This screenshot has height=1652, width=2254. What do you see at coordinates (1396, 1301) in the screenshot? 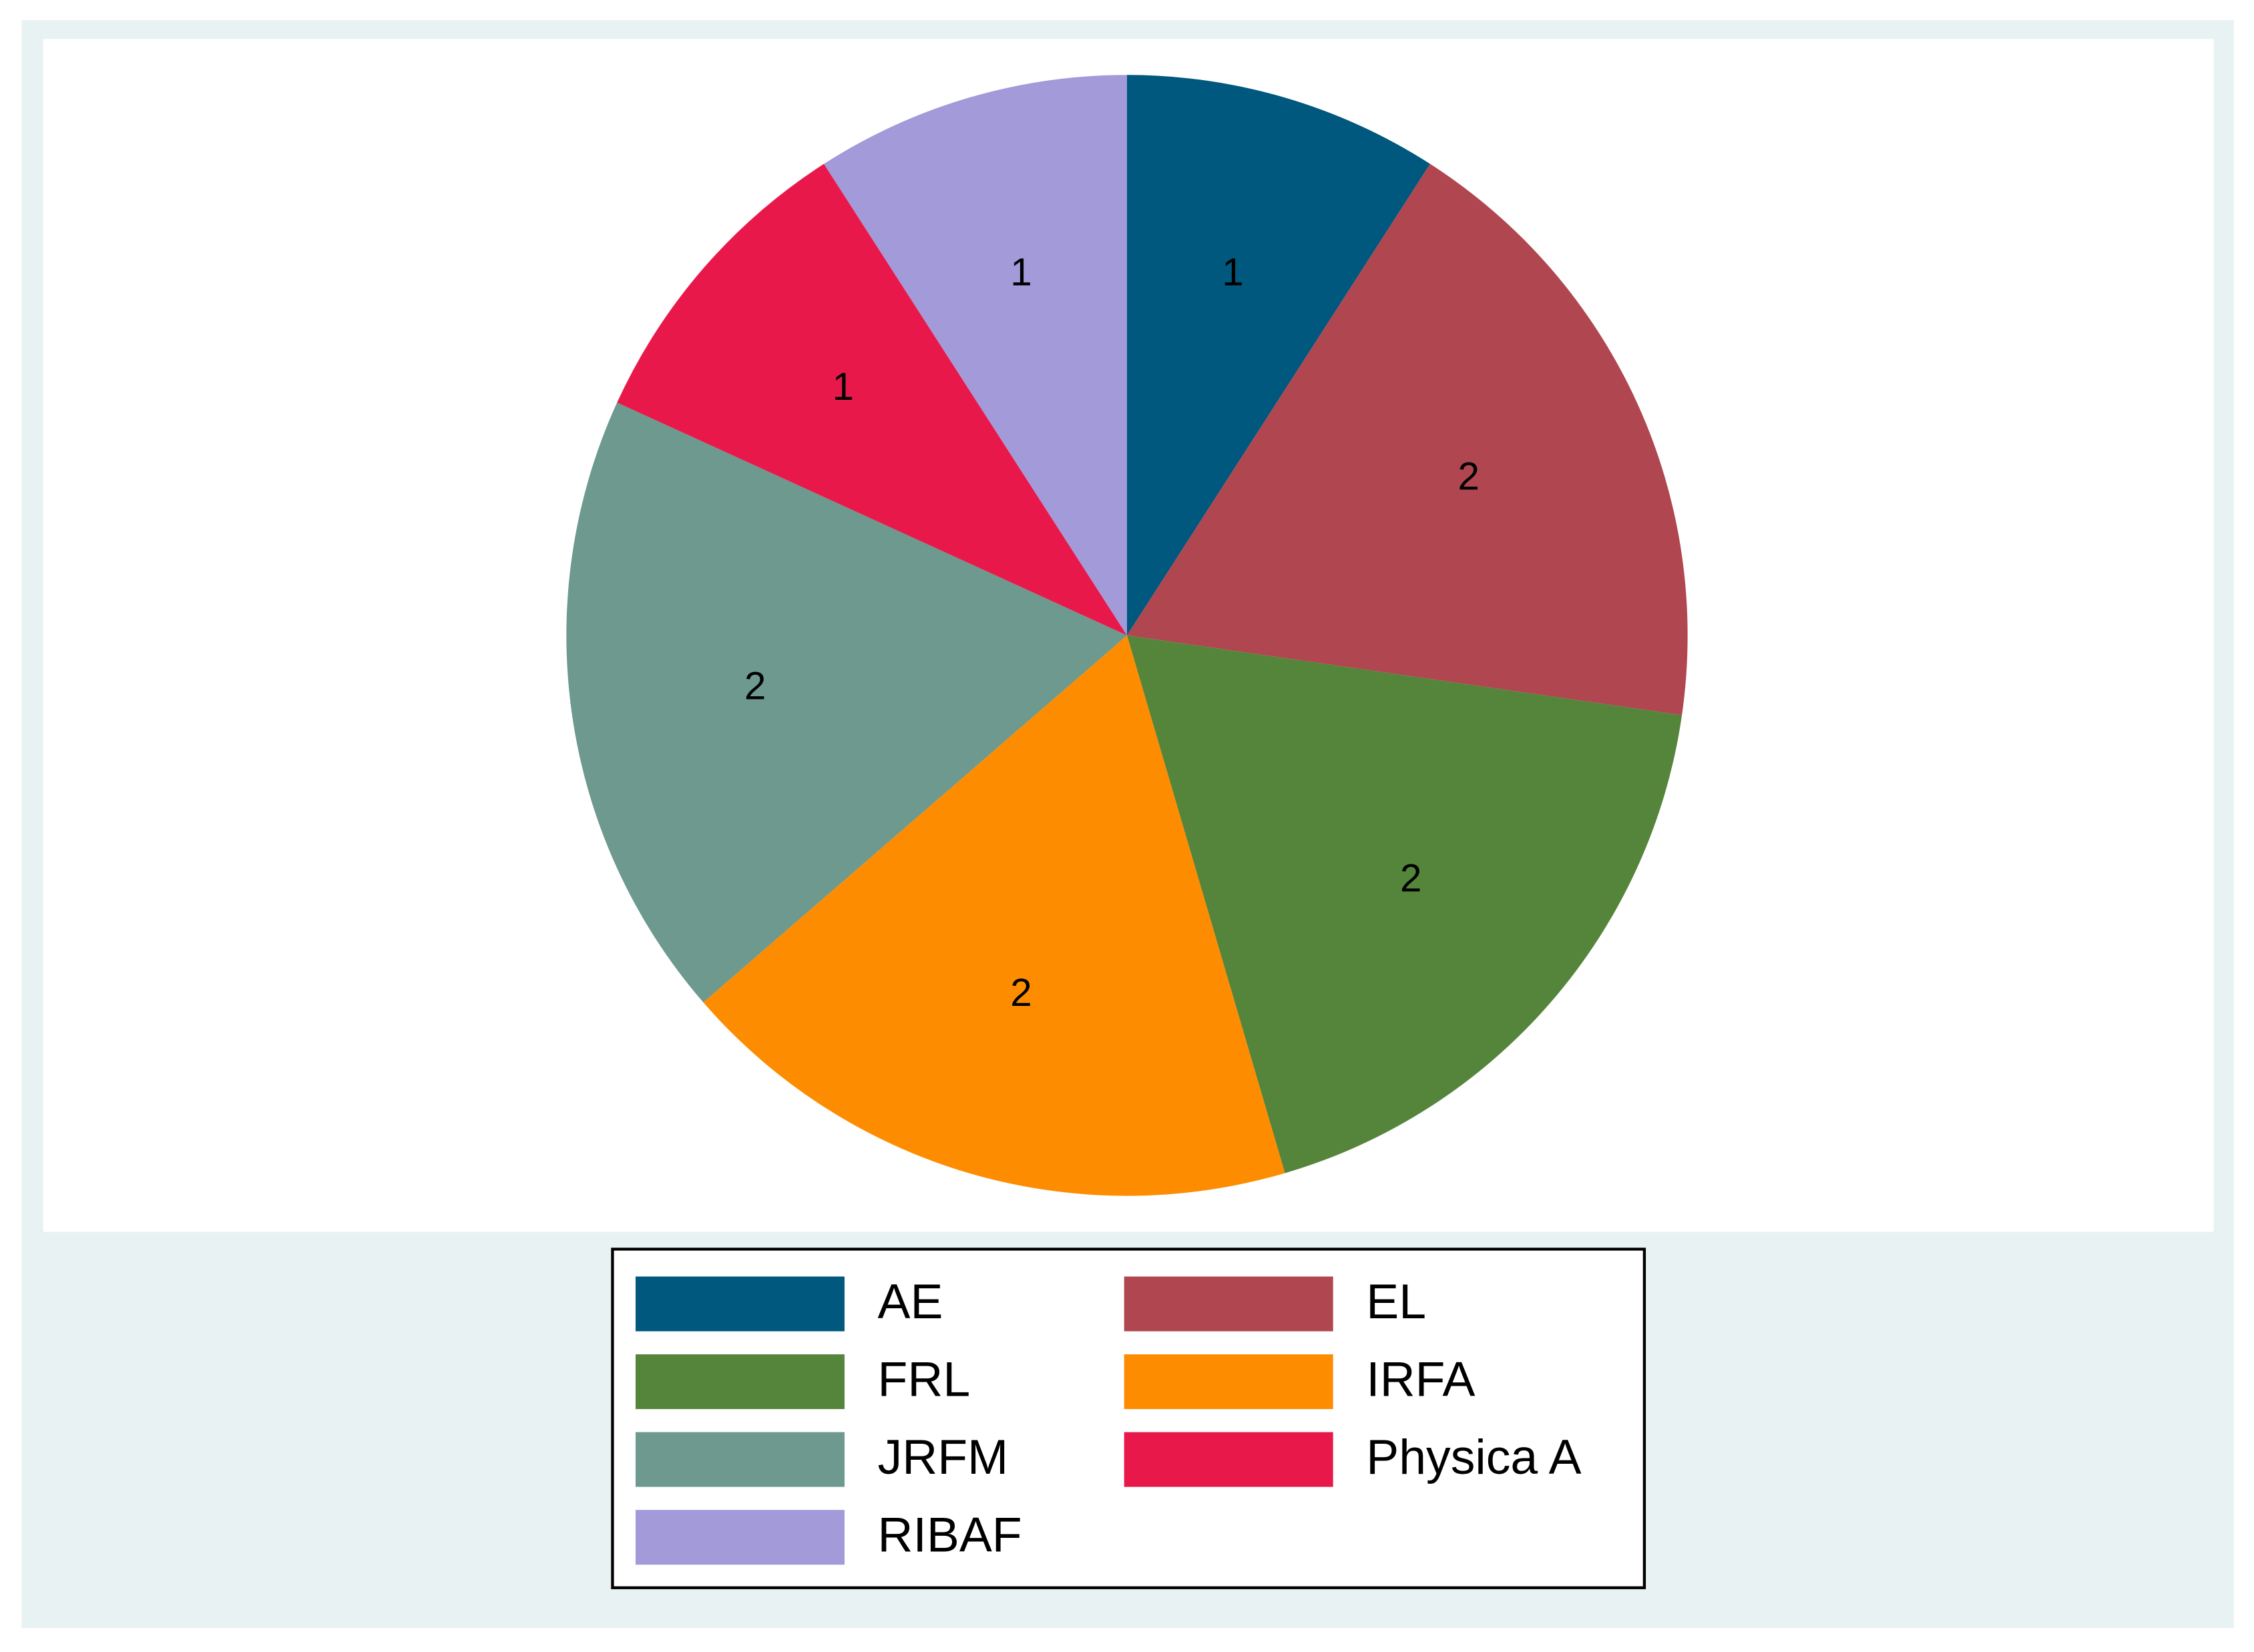
I see `legend-label: EL` at bounding box center [1396, 1301].